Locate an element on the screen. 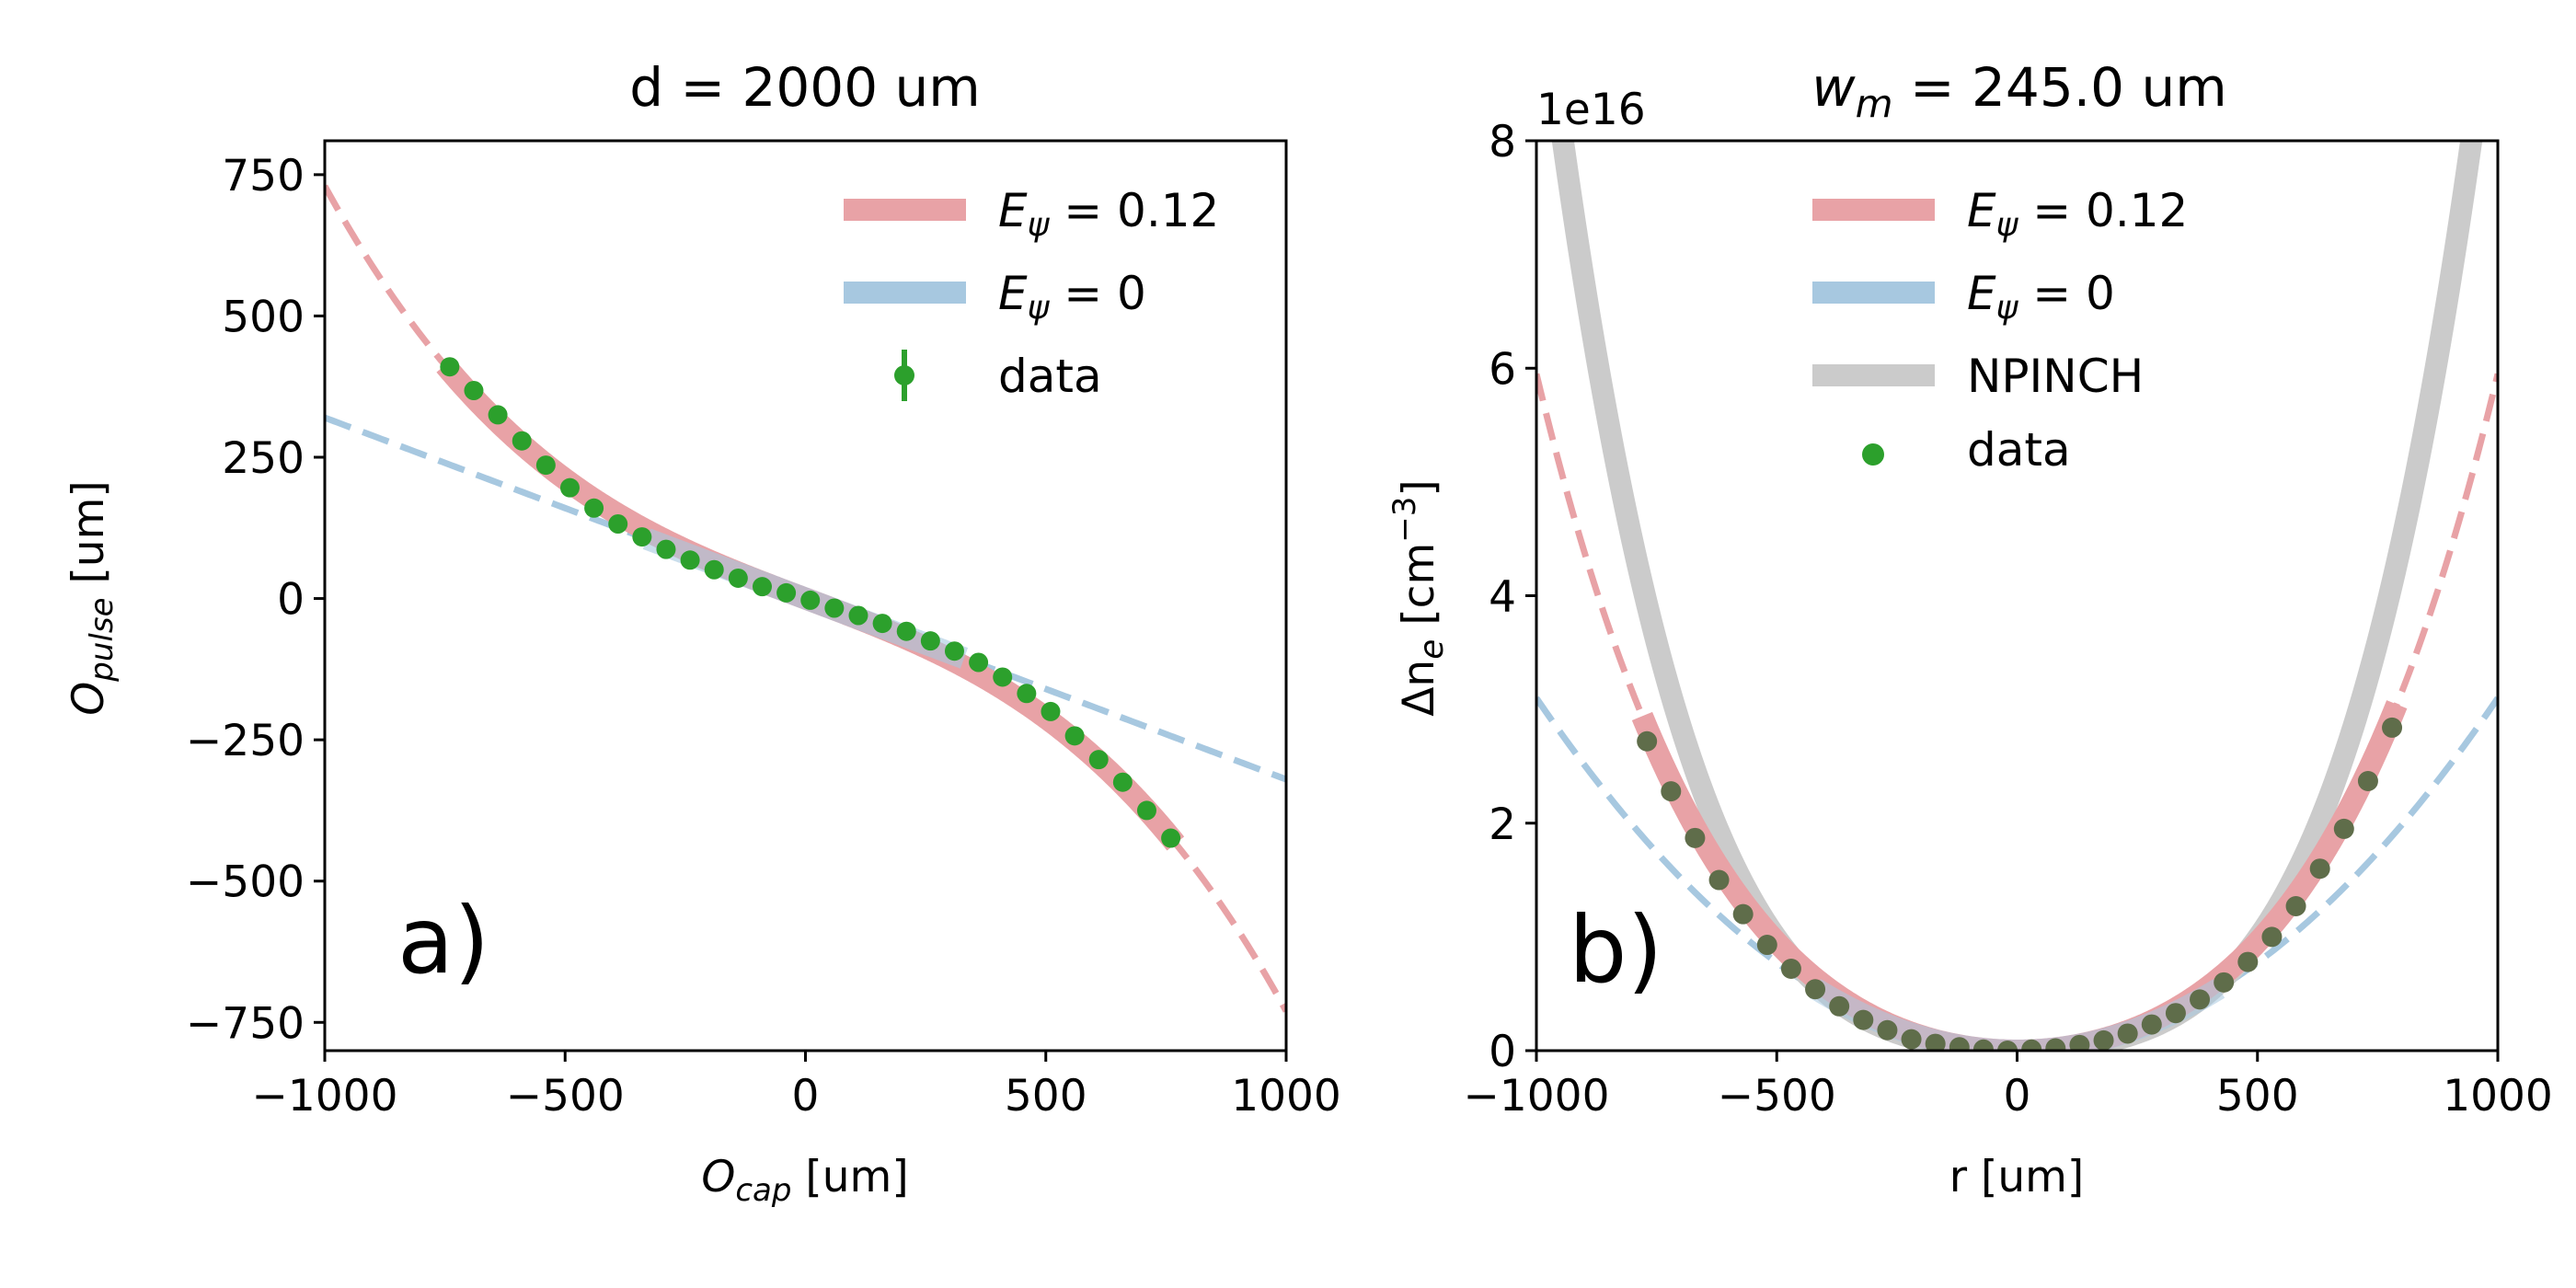 The image size is (2576, 1288). panel-b-legend: Eψ = 0.12 Eψ = 0 NPINCH data is located at coordinates (2000, 330).